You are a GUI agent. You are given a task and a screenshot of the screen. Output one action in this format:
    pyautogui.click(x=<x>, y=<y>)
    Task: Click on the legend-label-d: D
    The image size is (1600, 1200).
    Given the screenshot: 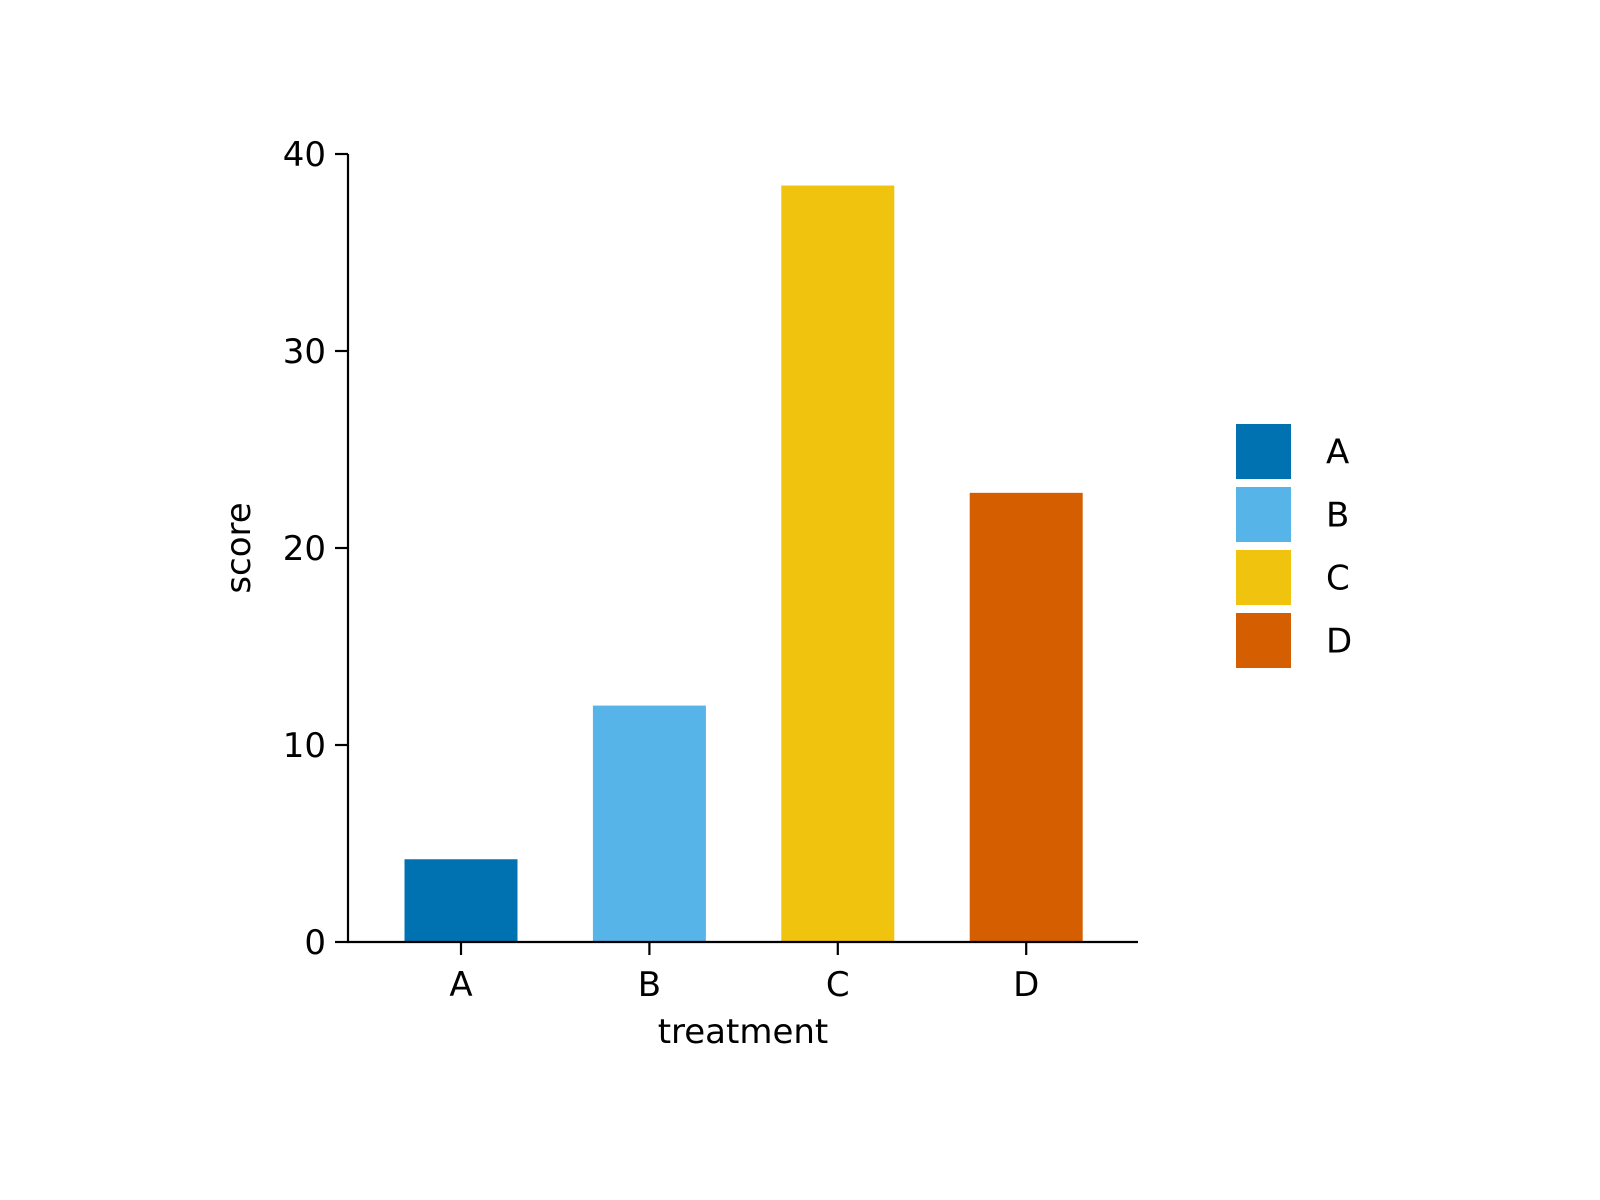 What is the action you would take?
    pyautogui.click(x=1339, y=642)
    